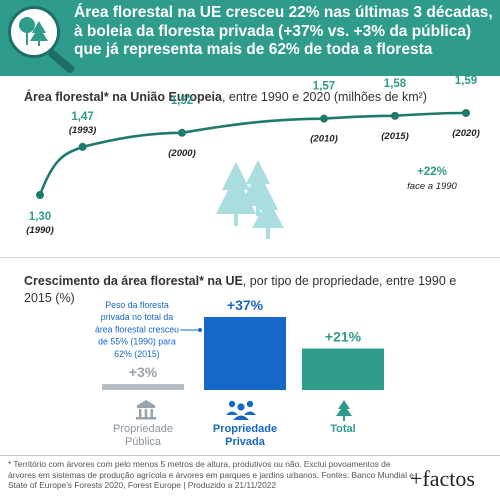 Image resolution: width=500 pixels, height=500 pixels. I want to click on callout-line: privada no total da, so click(137, 317).